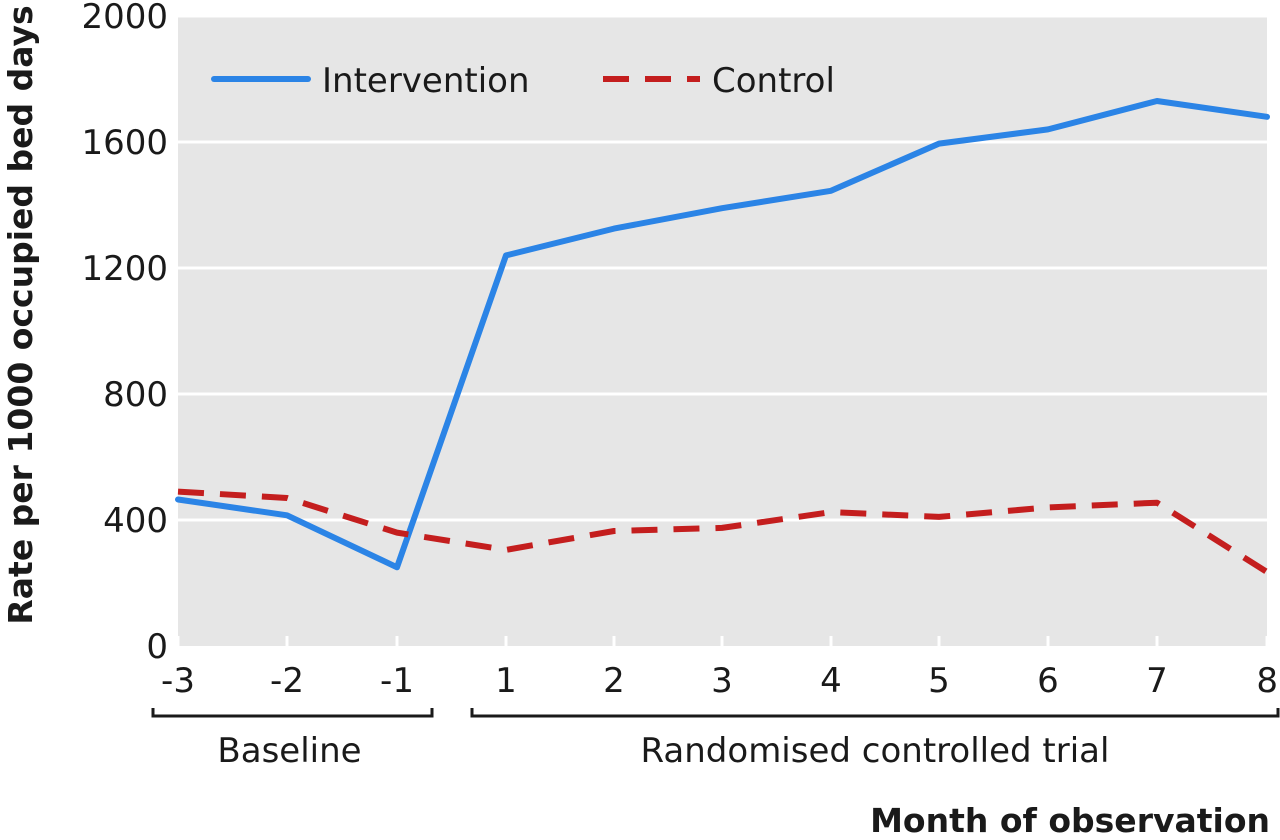  I want to click on x-tick-label: 4, so click(831, 681).